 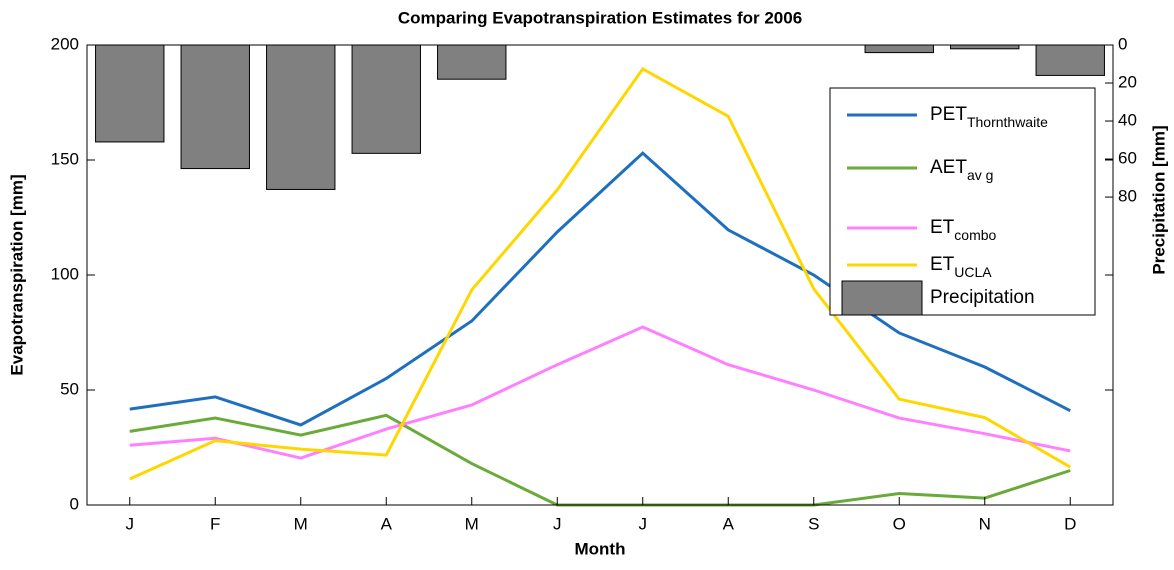 I want to click on x-tick-label: N, so click(x=985, y=523).